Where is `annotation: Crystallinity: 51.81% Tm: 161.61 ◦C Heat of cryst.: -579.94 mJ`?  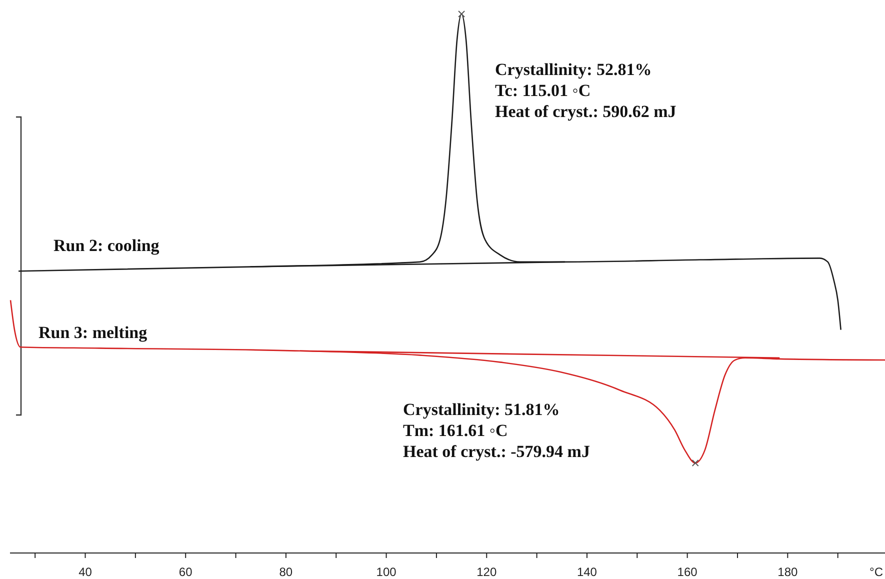 annotation: Crystallinity: 51.81% Tm: 161.61 ◦C Heat of cryst.: -579.94 mJ is located at coordinates (496, 430).